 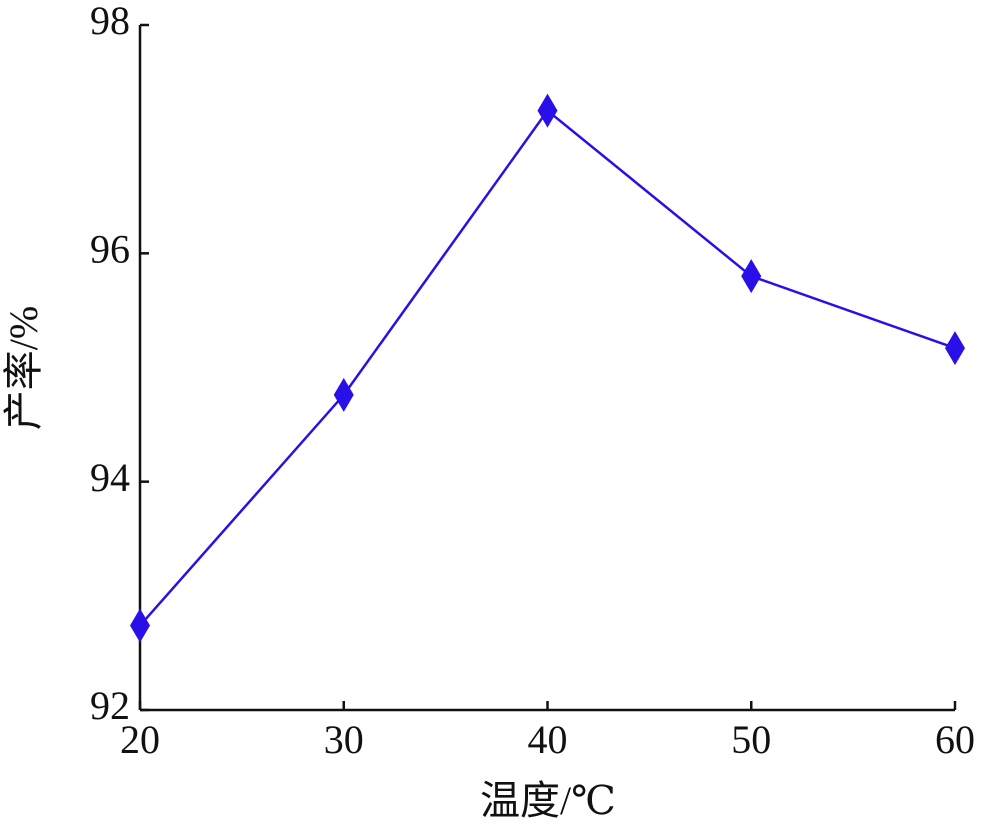 I want to click on y-tick-label: 98, so click(x=110, y=21).